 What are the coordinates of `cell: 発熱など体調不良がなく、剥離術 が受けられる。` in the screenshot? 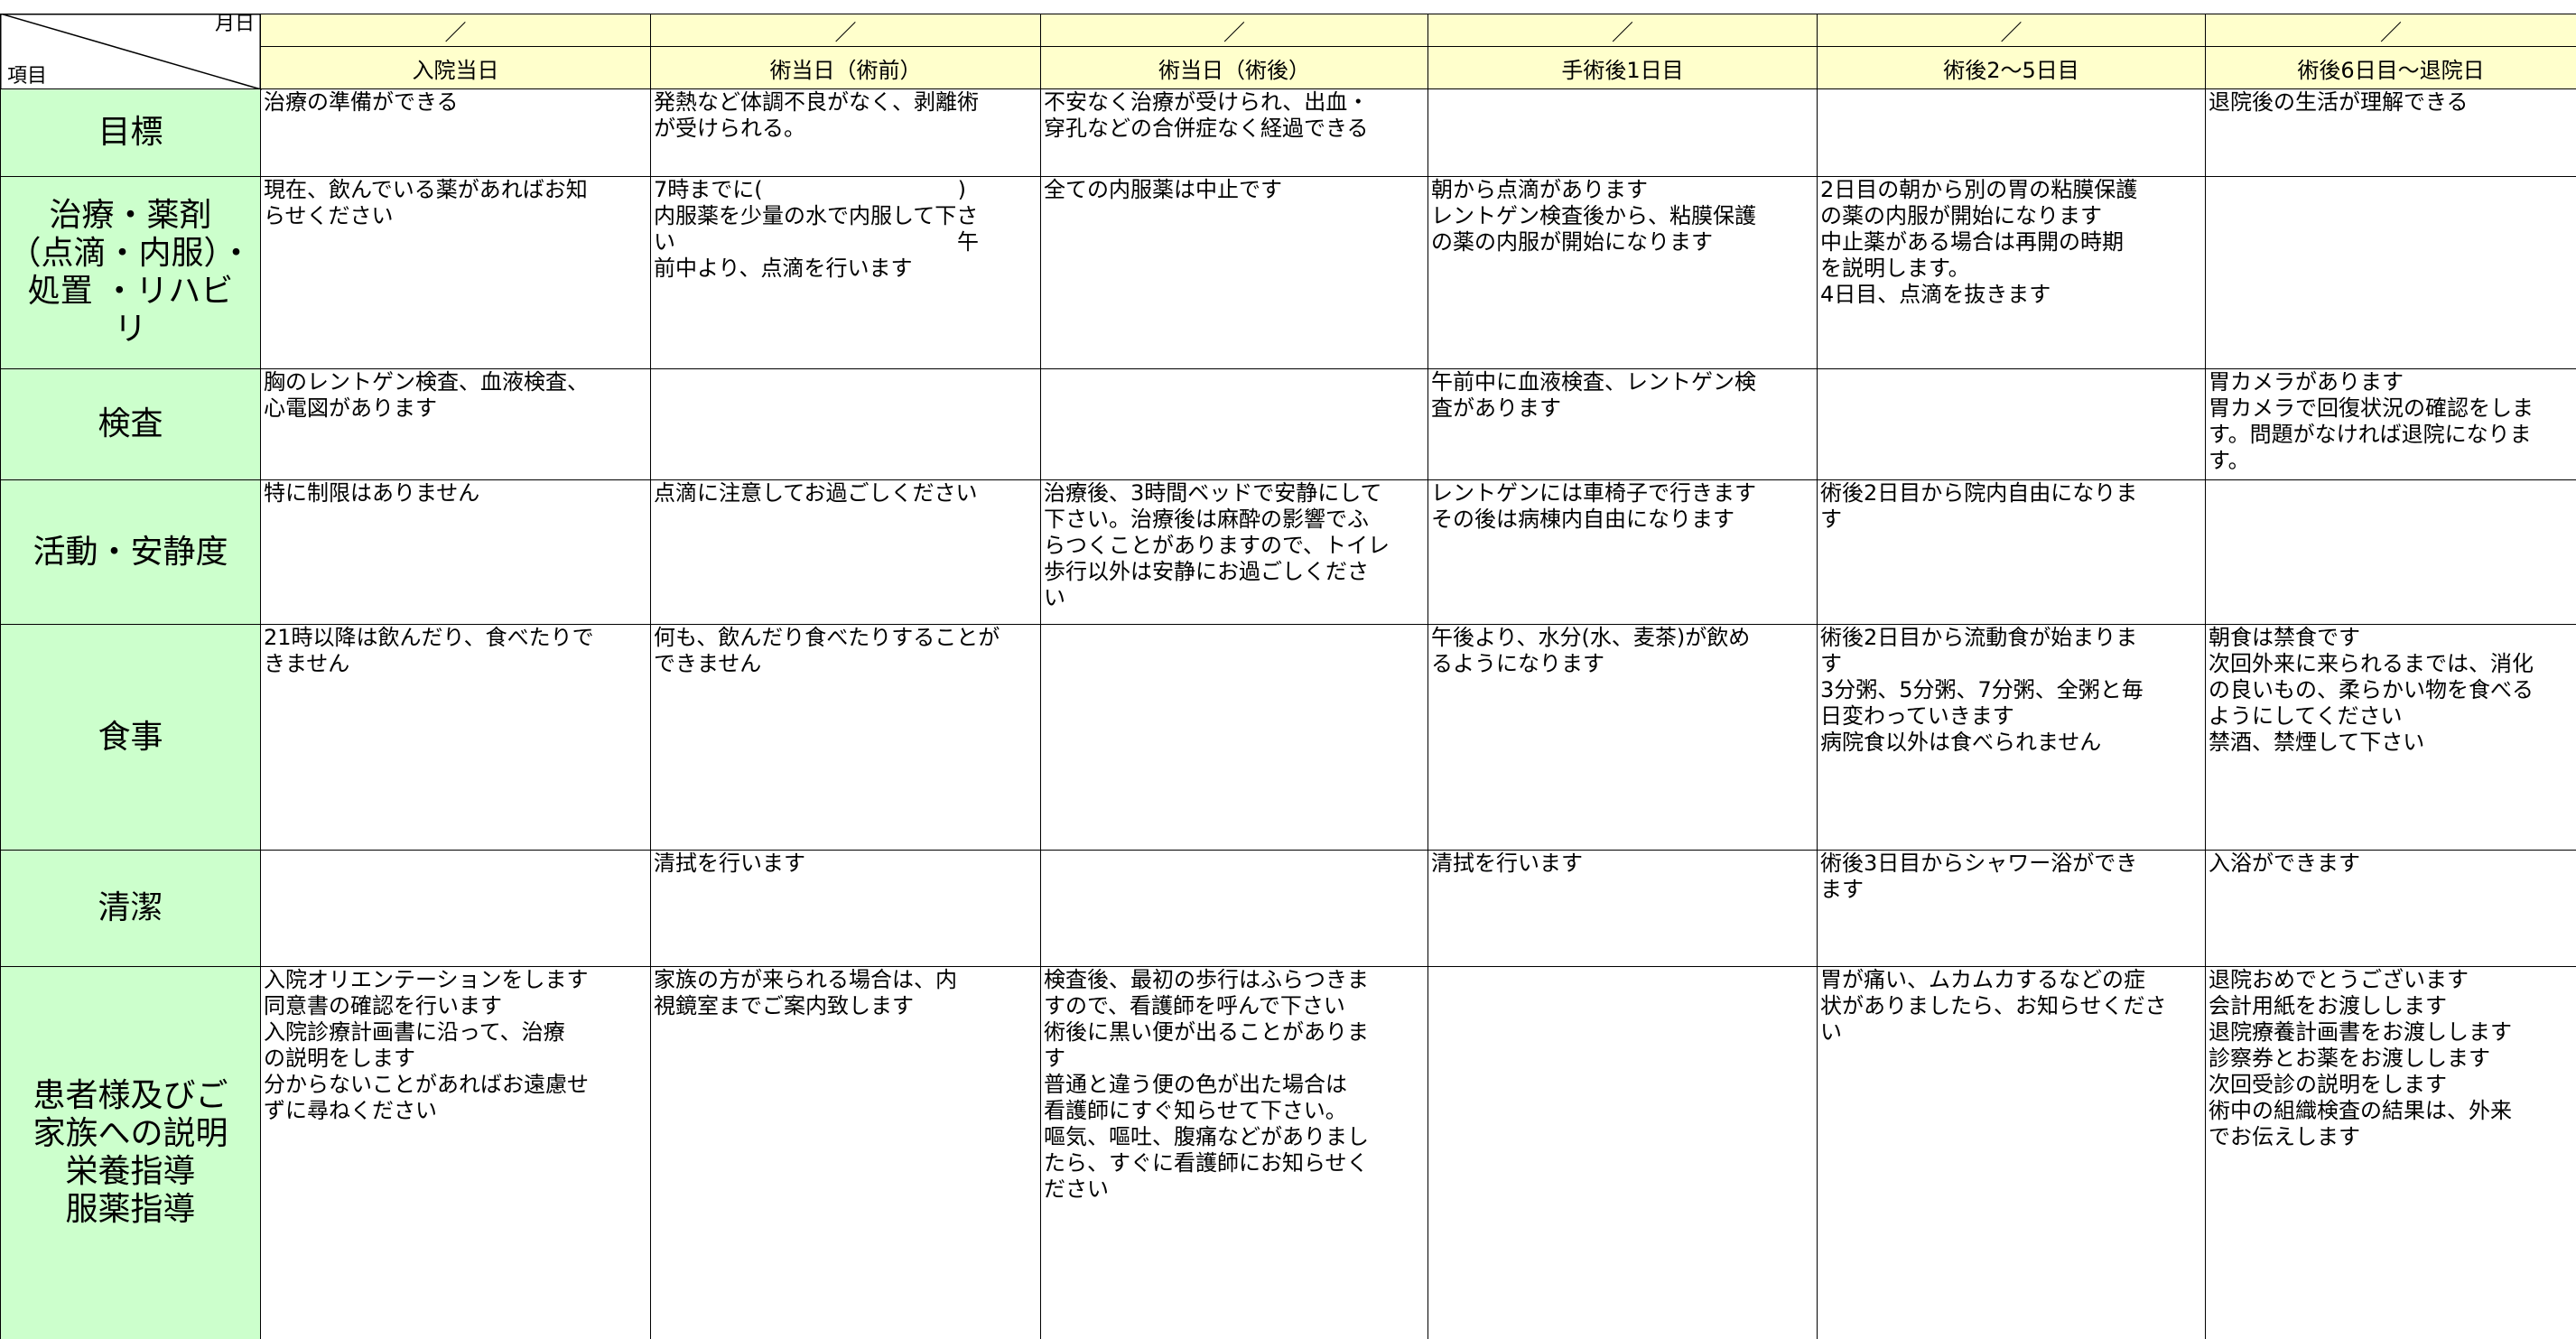 It's located at (845, 132).